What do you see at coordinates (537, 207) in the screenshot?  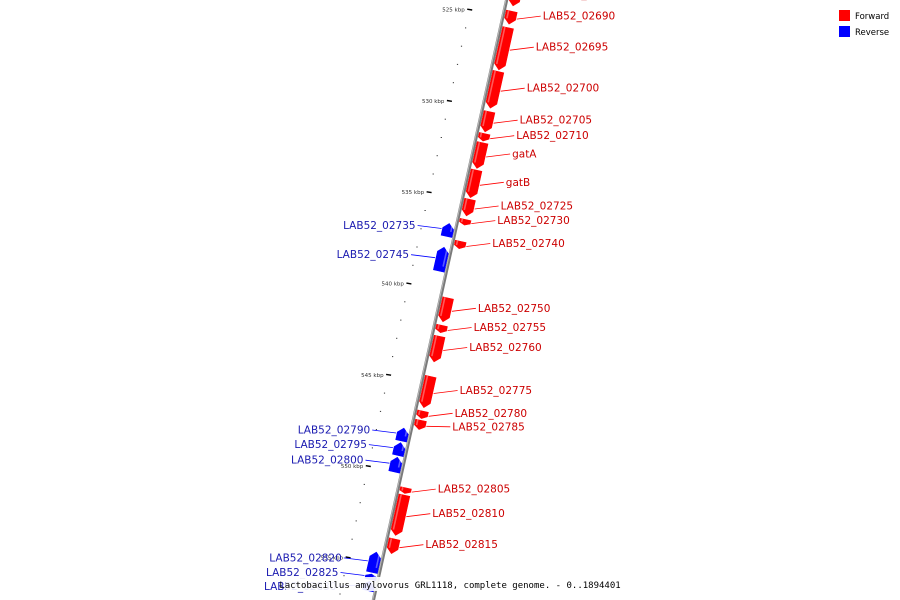 I see `gene-label: LAB52_02725` at bounding box center [537, 207].